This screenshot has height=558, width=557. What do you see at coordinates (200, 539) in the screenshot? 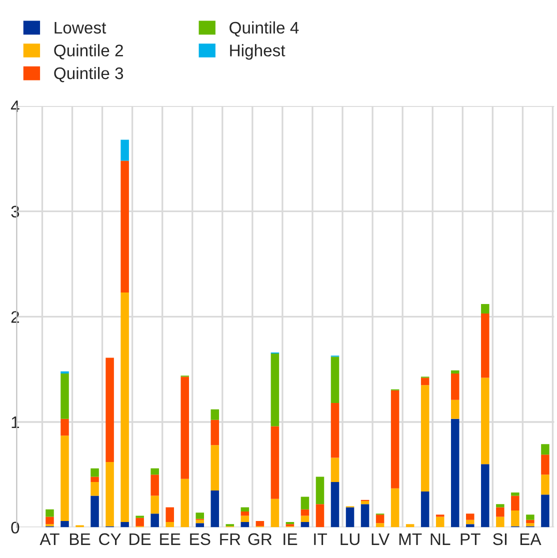
I see `x-tick-label: ES` at bounding box center [200, 539].